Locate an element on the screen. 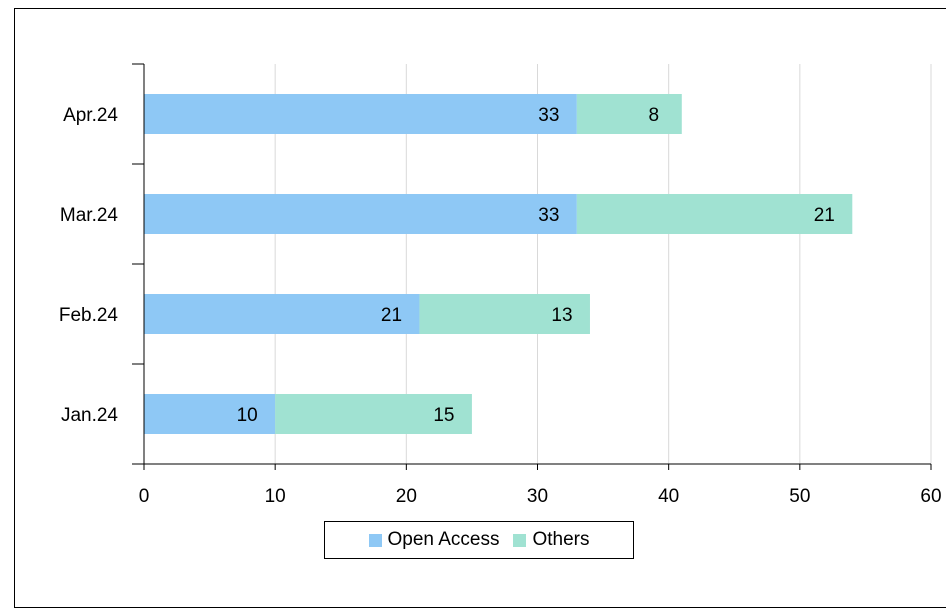  data-label-Feb.24-Others: 13 is located at coordinates (561, 315).